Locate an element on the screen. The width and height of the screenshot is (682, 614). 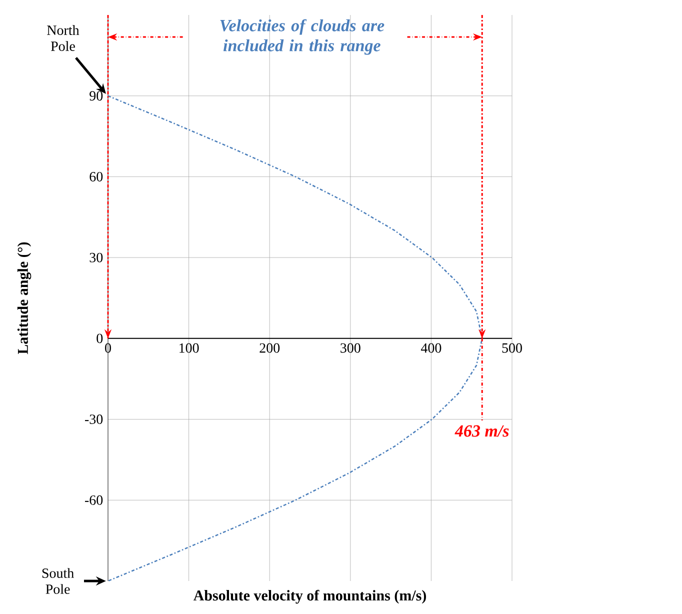
ref-line-label: 463 m/s is located at coordinates (481, 431).